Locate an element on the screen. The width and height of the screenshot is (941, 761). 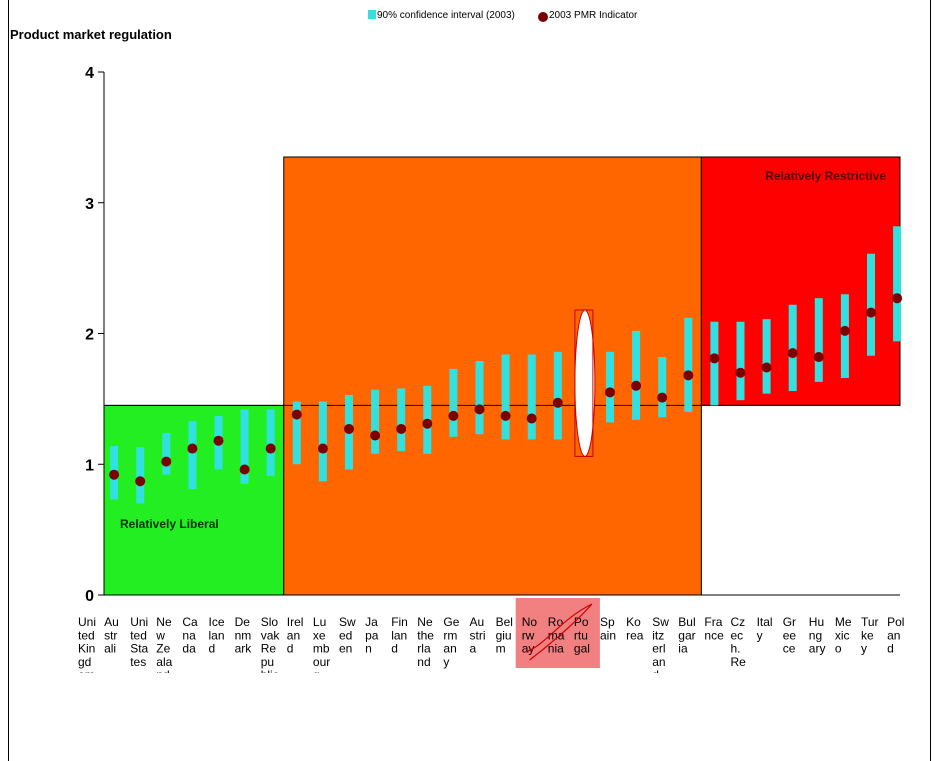
x-tick-label: Cz ec h. Re is located at coordinates (739, 642).